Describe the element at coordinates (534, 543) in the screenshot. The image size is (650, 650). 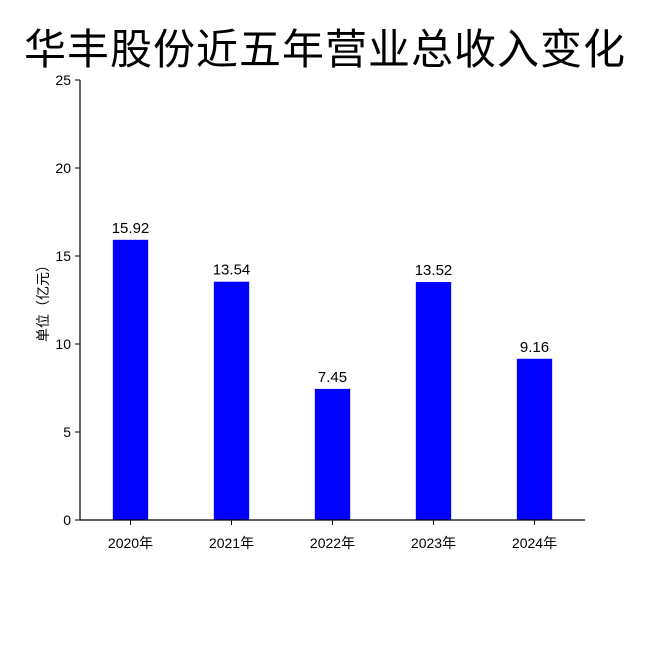
I see `x-tick-label: 2024年` at that location.